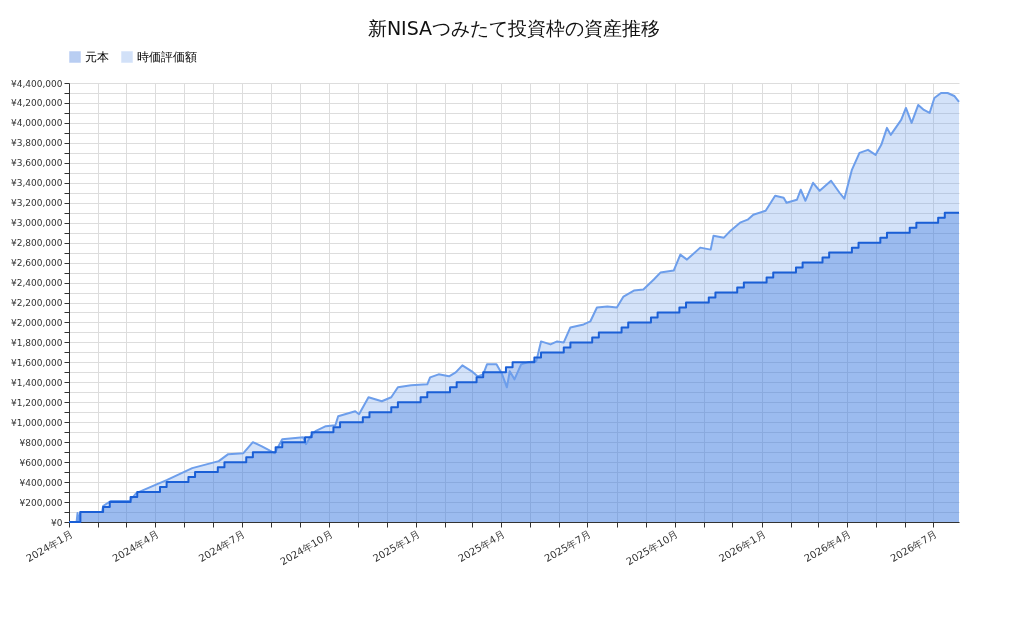  What do you see at coordinates (41, 462) in the screenshot?
I see `y-tick-label: ¥600,000` at bounding box center [41, 462].